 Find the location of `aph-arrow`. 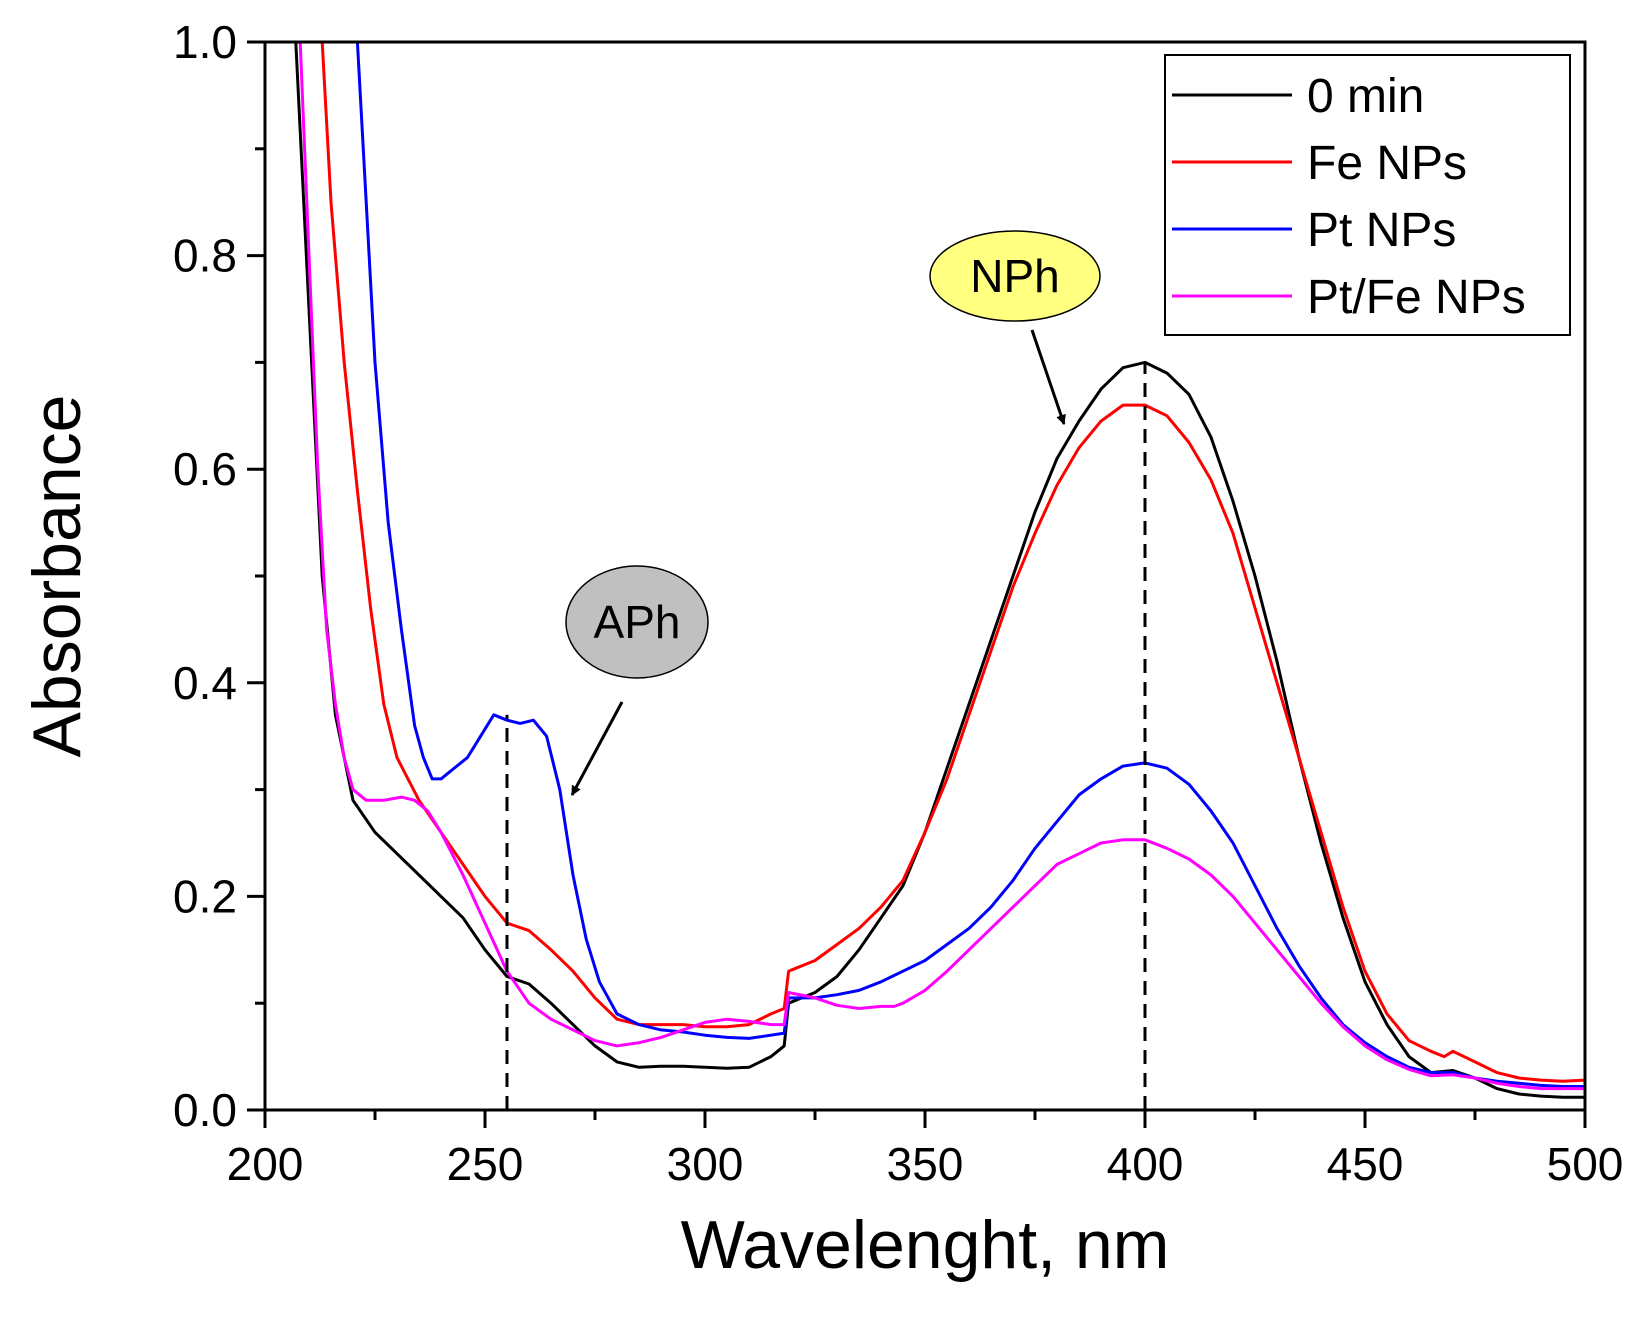

aph-arrow is located at coordinates (597, 748).